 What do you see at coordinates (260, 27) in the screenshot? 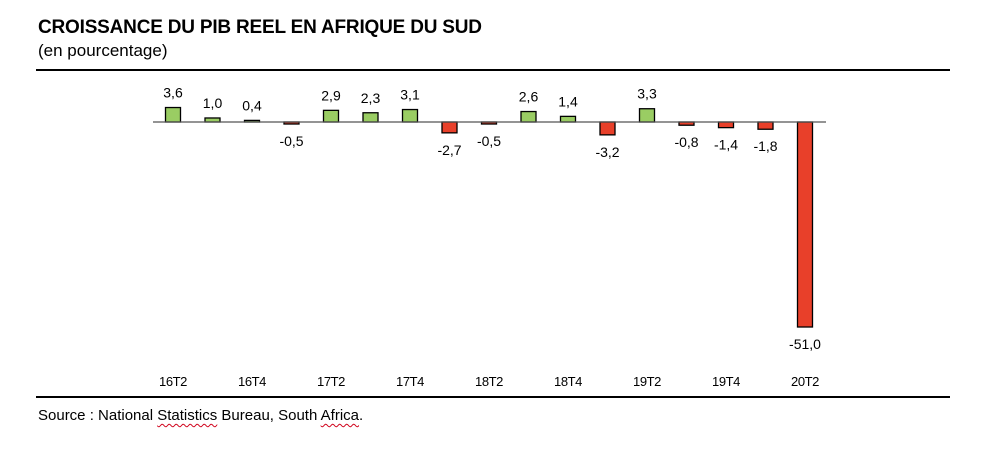
I see `chart-title: CROISSANCE DU PIB REEL EN AFRIQUE DU SUD` at bounding box center [260, 27].